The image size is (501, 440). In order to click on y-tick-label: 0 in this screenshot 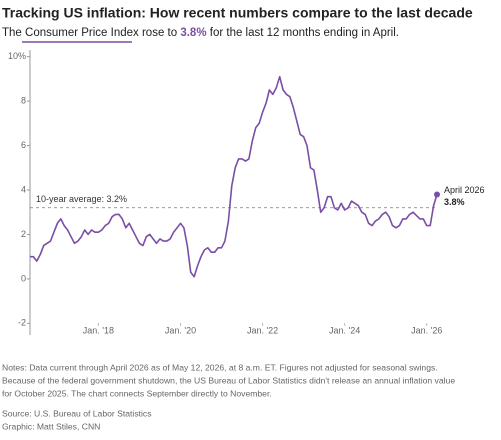, I will do `click(23, 278)`.